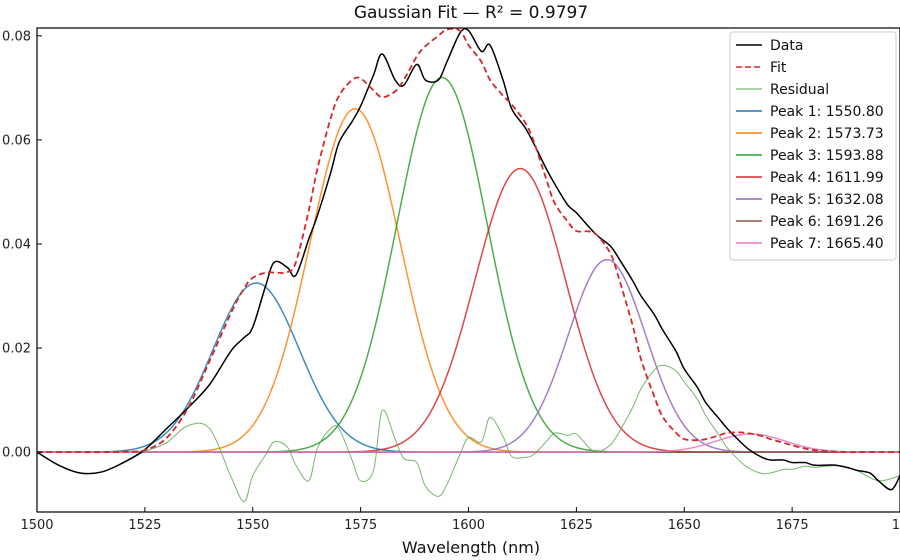 This screenshot has width=900, height=560. I want to click on y-tick-label: 0.04, so click(16, 244).